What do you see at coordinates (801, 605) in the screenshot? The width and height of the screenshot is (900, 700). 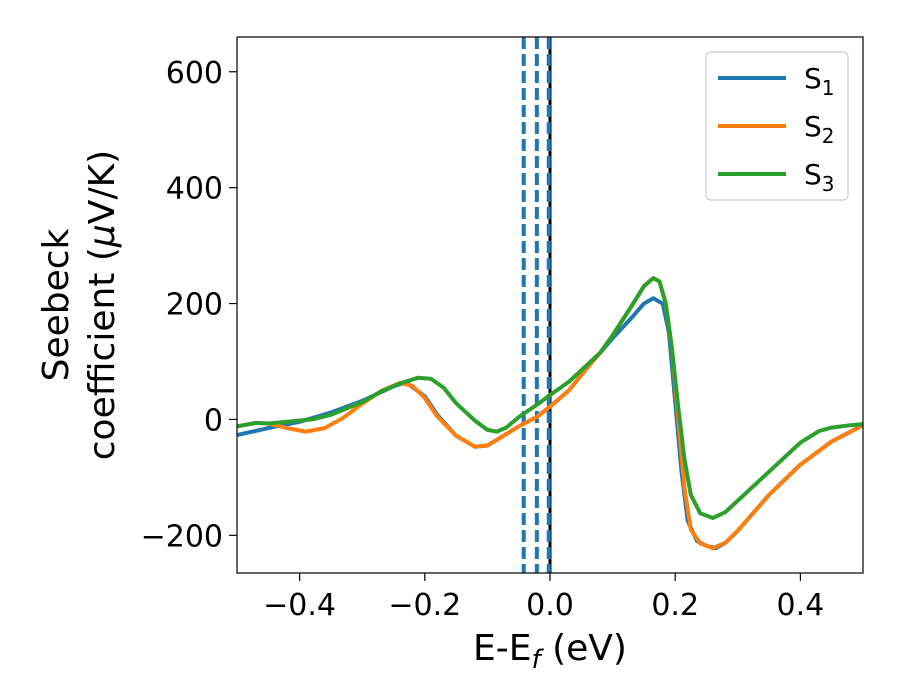 I see `x-tick-label: 0.4` at bounding box center [801, 605].